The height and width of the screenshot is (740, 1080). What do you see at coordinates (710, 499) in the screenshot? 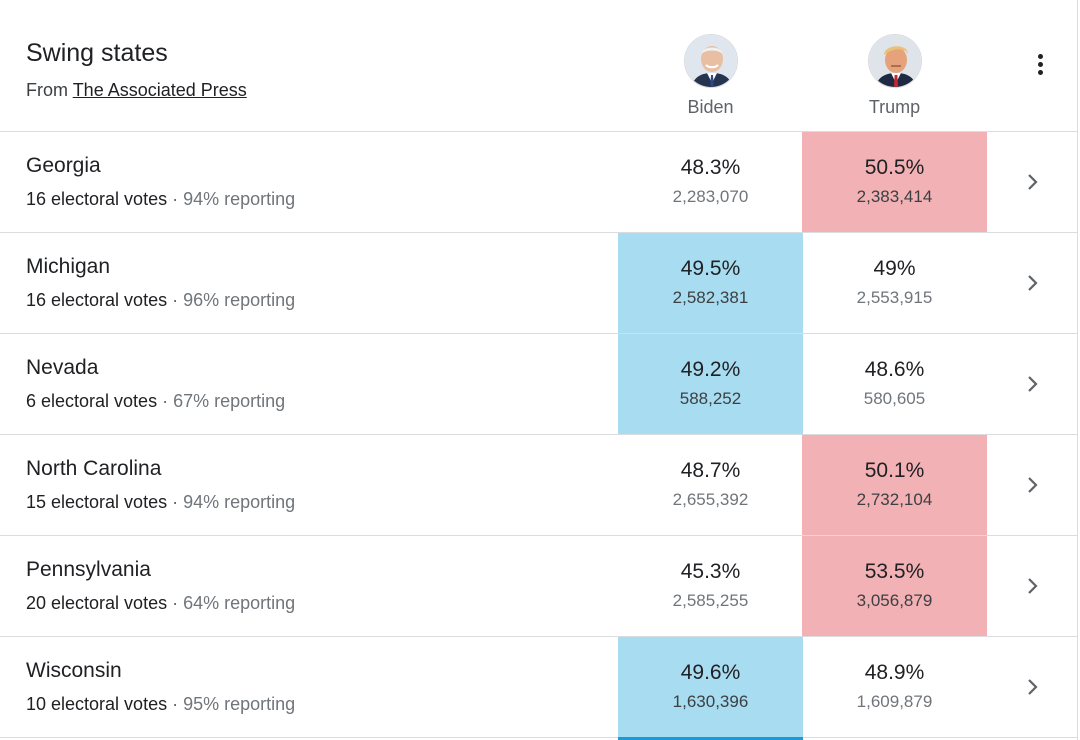
I see `biden-votes: 2,655,392` at bounding box center [710, 499].